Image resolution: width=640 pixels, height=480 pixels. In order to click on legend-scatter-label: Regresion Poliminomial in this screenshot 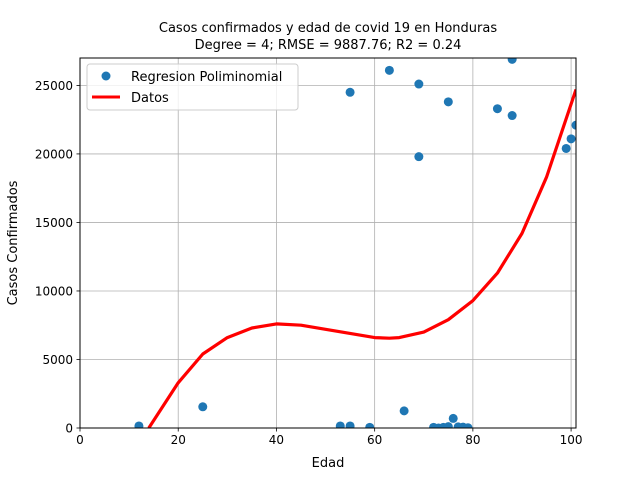, I will do `click(206, 77)`.